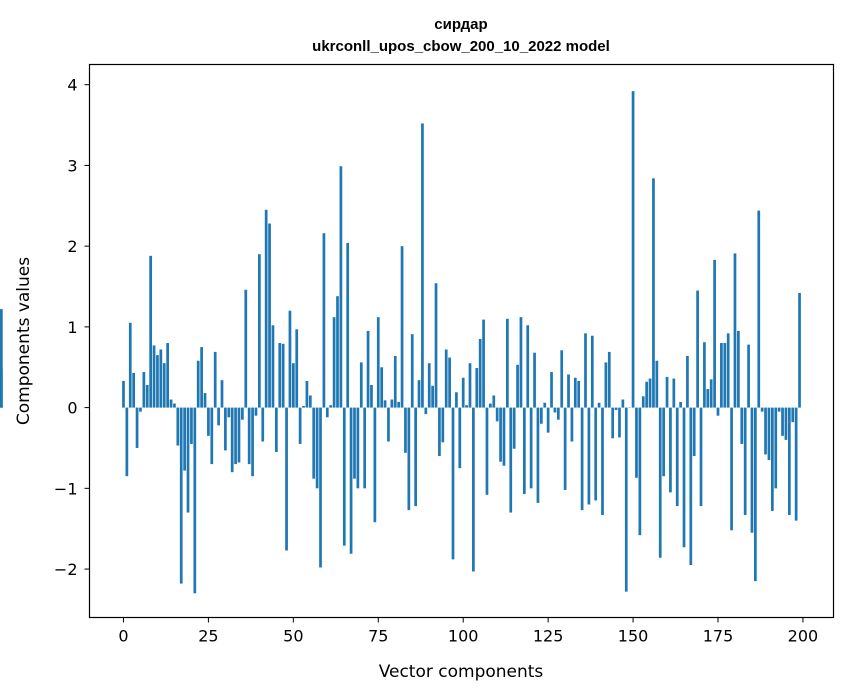  What do you see at coordinates (208, 636) in the screenshot?
I see `x-tick-label-25: 25` at bounding box center [208, 636].